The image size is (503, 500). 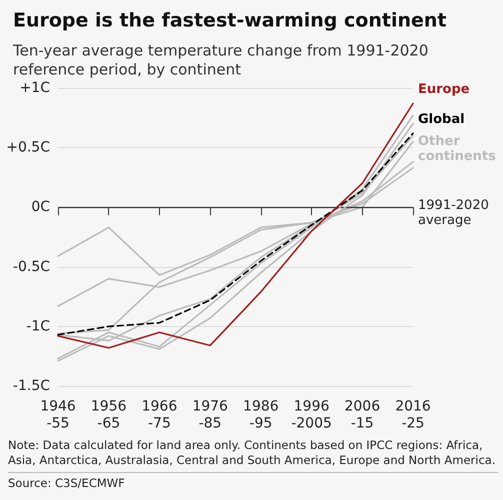 What do you see at coordinates (31, 266) in the screenshot?
I see `y-tick-label: -0.5C` at bounding box center [31, 266].